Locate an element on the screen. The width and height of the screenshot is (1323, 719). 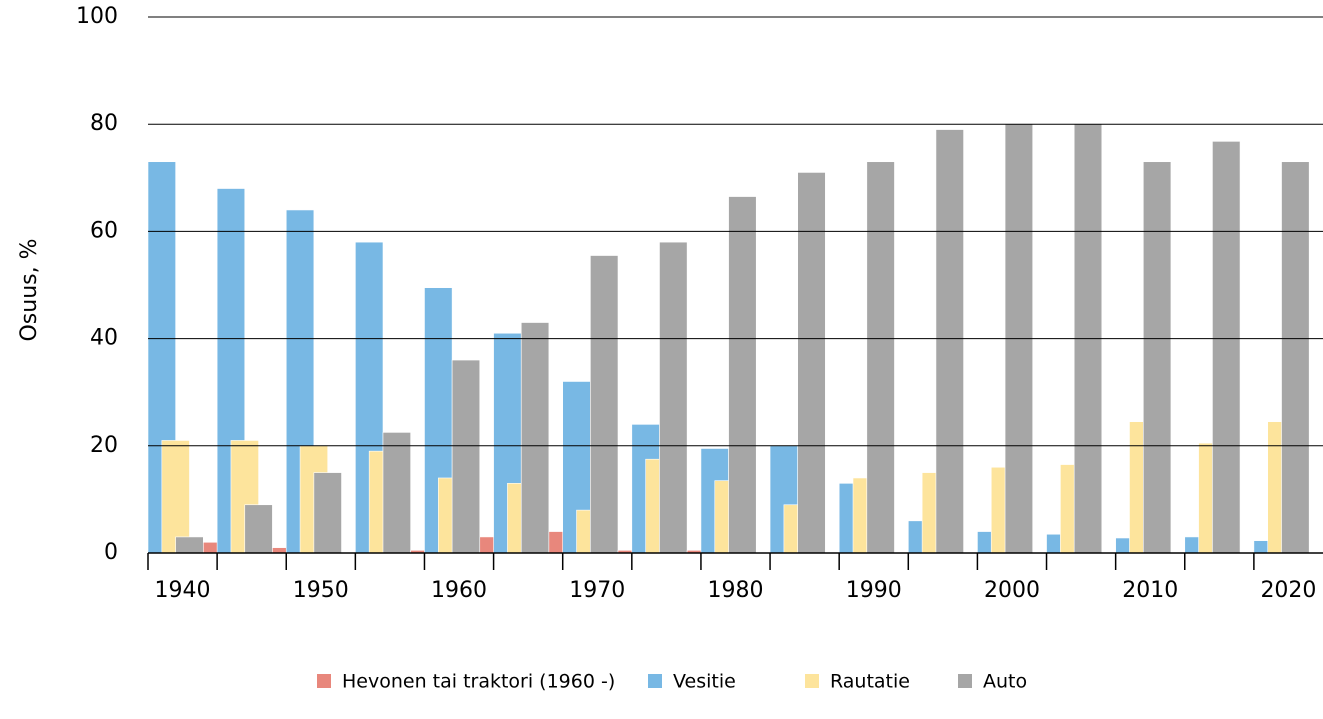
y-tick-label: 40 is located at coordinates (104, 338).